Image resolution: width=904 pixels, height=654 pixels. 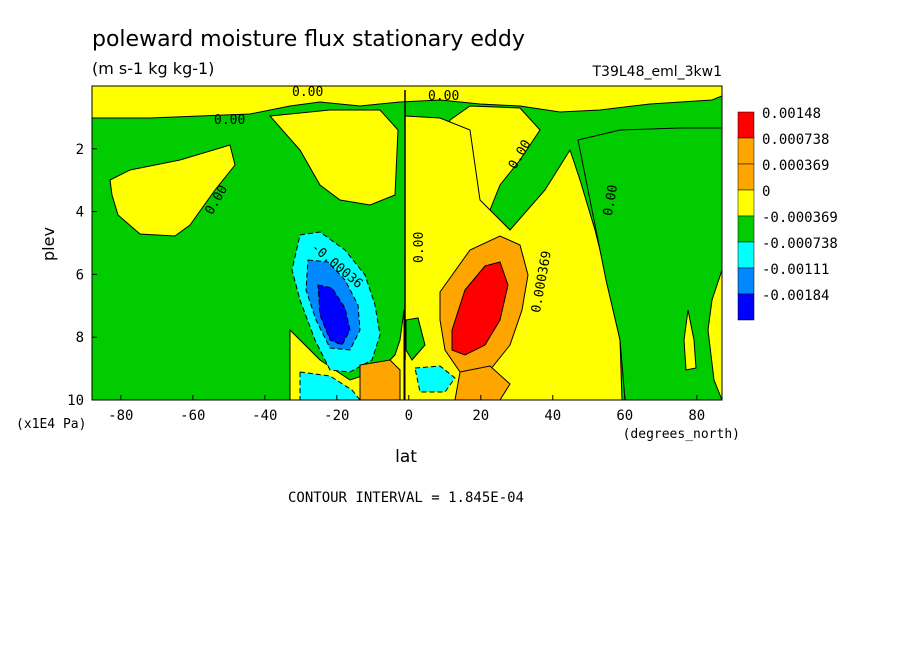 What do you see at coordinates (407, 102) in the screenshot?
I see `field-yellow-top` at bounding box center [407, 102].